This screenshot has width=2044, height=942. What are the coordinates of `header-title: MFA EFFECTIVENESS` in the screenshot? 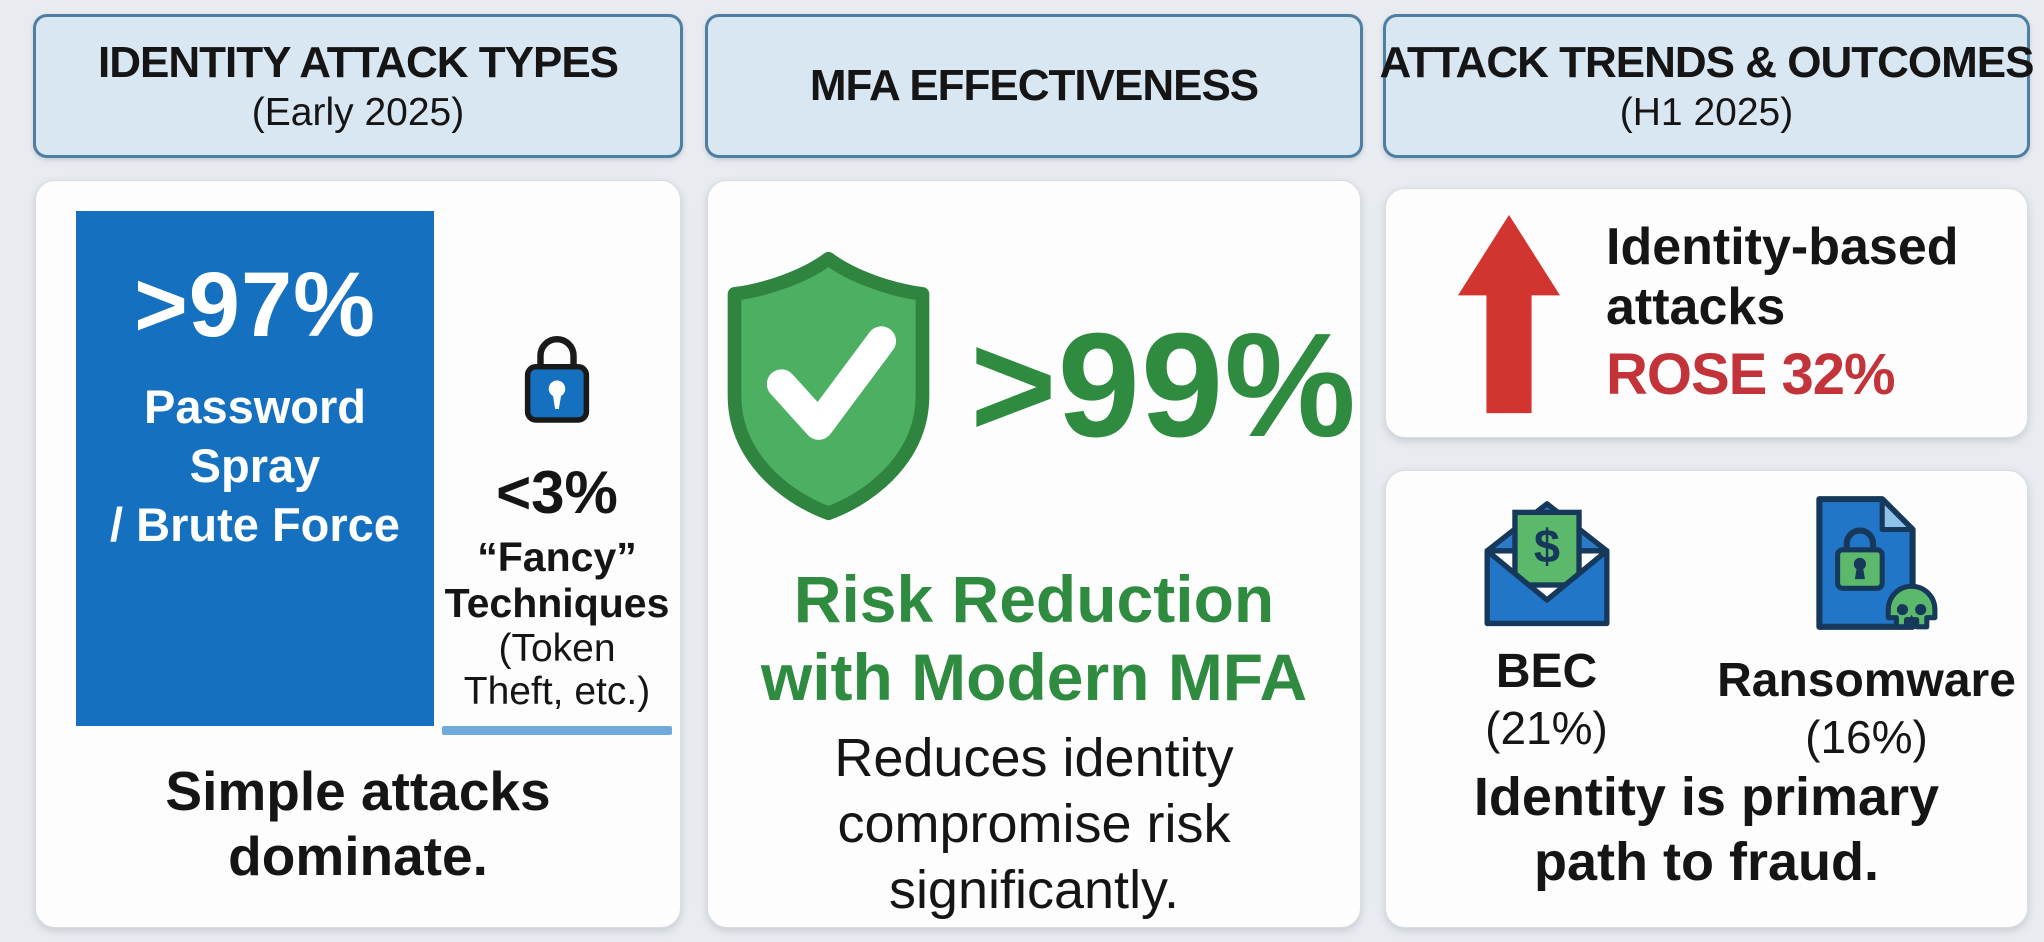 It's located at (1034, 85).